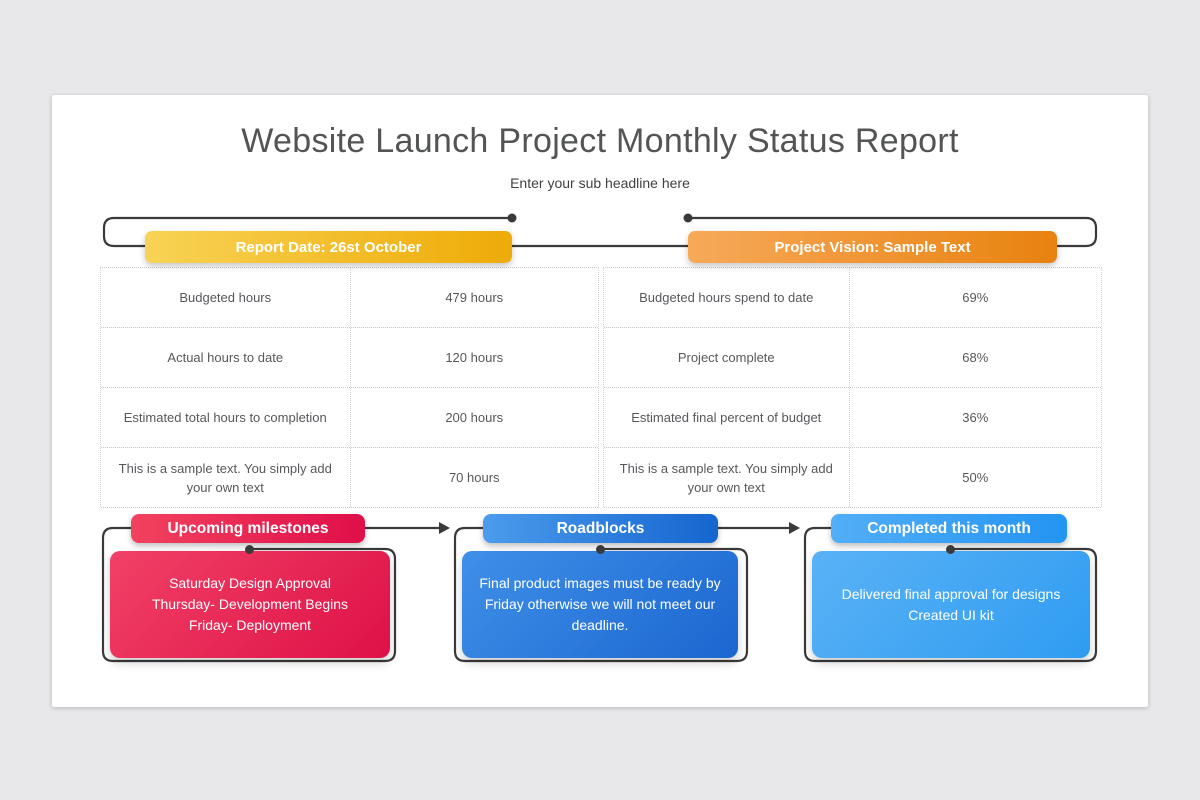 This screenshot has width=1200, height=800. What do you see at coordinates (975, 477) in the screenshot?
I see `row-value: 50%` at bounding box center [975, 477].